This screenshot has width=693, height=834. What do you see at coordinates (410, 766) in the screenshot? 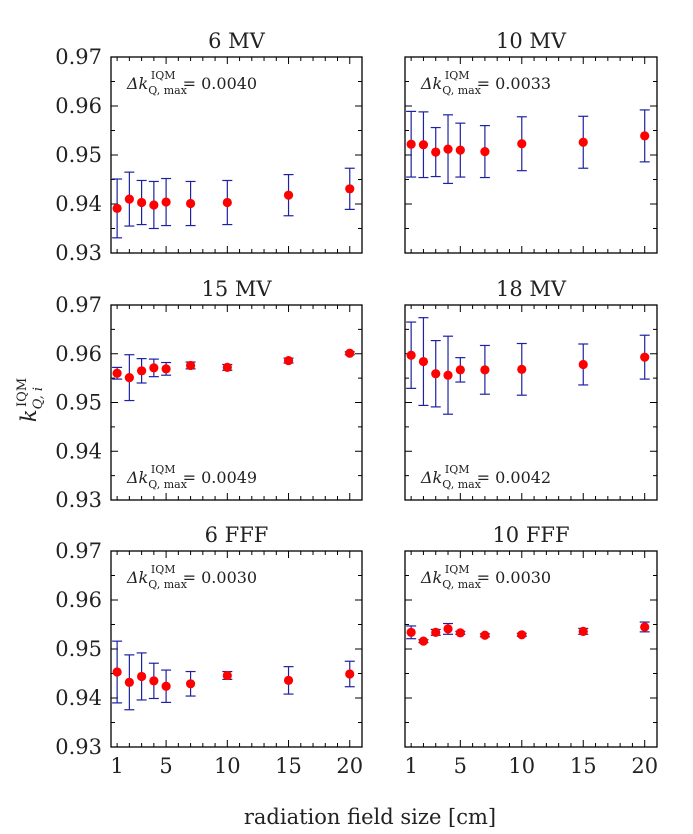
I see `x-tick-label: 1` at bounding box center [410, 766].